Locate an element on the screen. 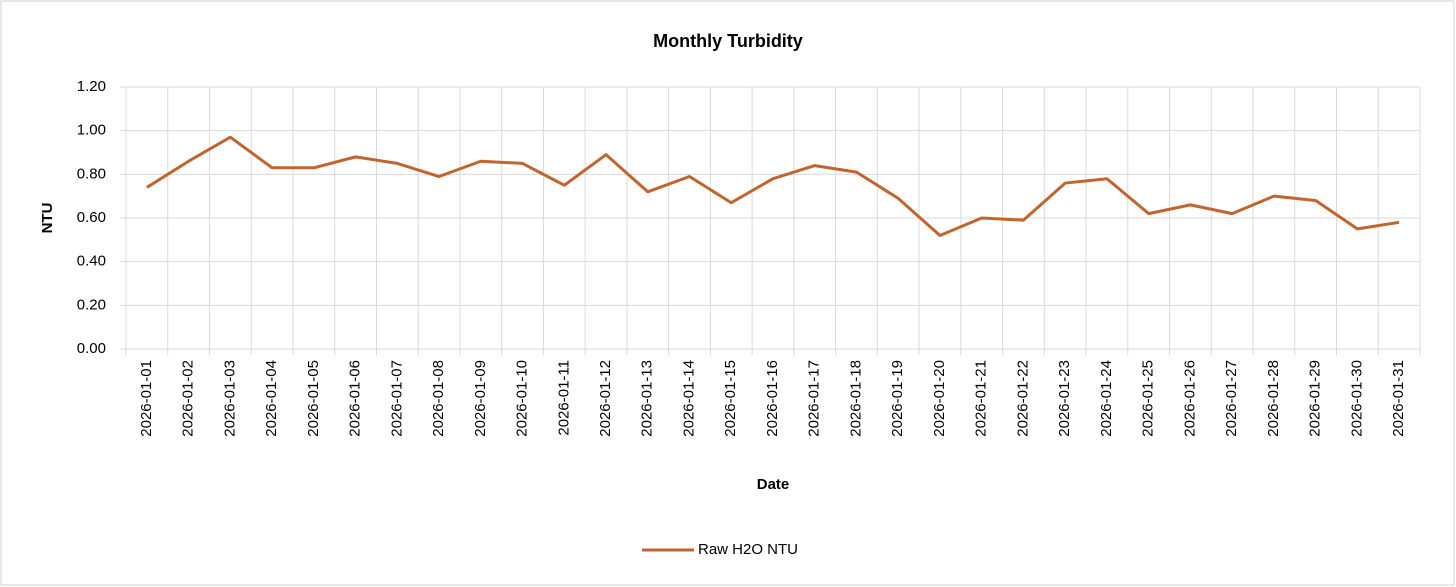  x-tick-label: 2026-01-12 is located at coordinates (605, 398).